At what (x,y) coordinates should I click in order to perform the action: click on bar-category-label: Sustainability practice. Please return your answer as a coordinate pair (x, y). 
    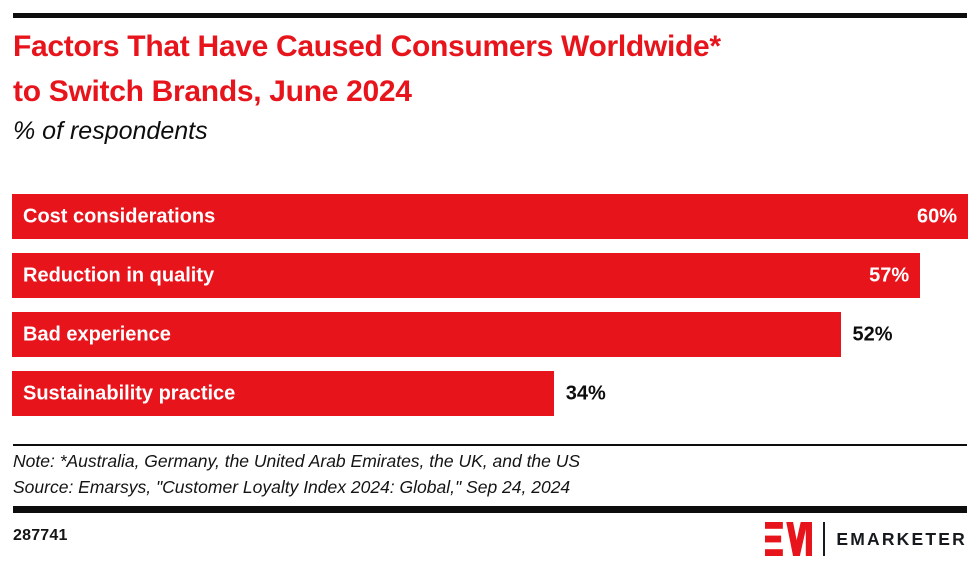
    Looking at the image, I should click on (129, 393).